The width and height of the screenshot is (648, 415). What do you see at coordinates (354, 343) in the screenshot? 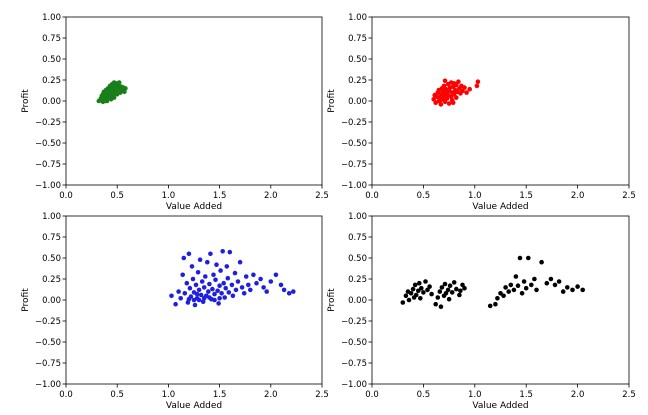
I see `y-tick-label: −0.50` at bounding box center [354, 343].